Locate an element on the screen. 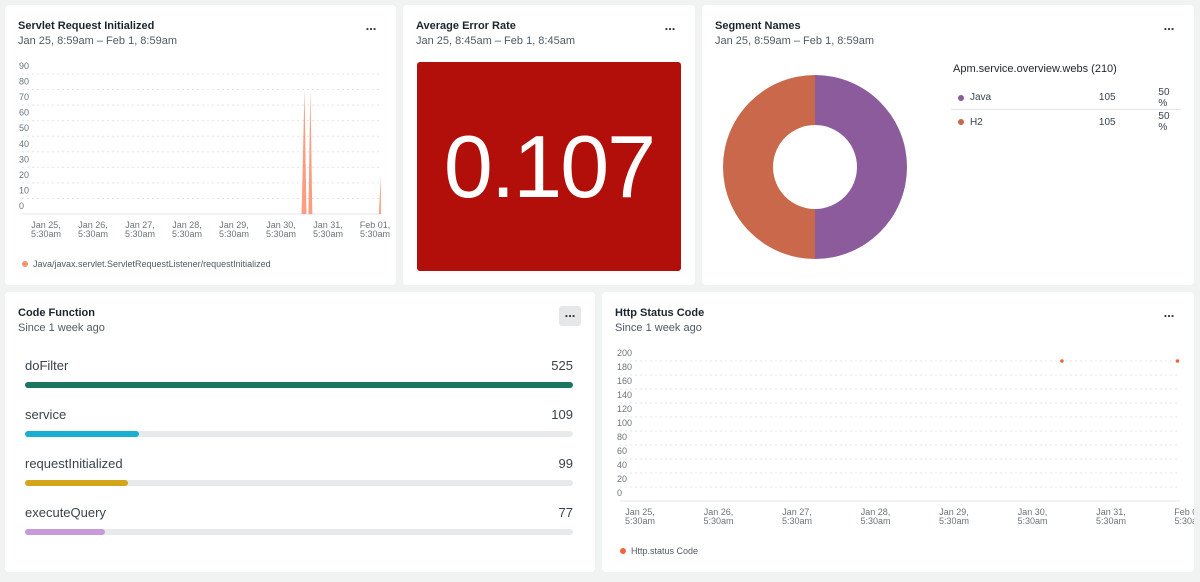  data-point is located at coordinates (1177, 361).